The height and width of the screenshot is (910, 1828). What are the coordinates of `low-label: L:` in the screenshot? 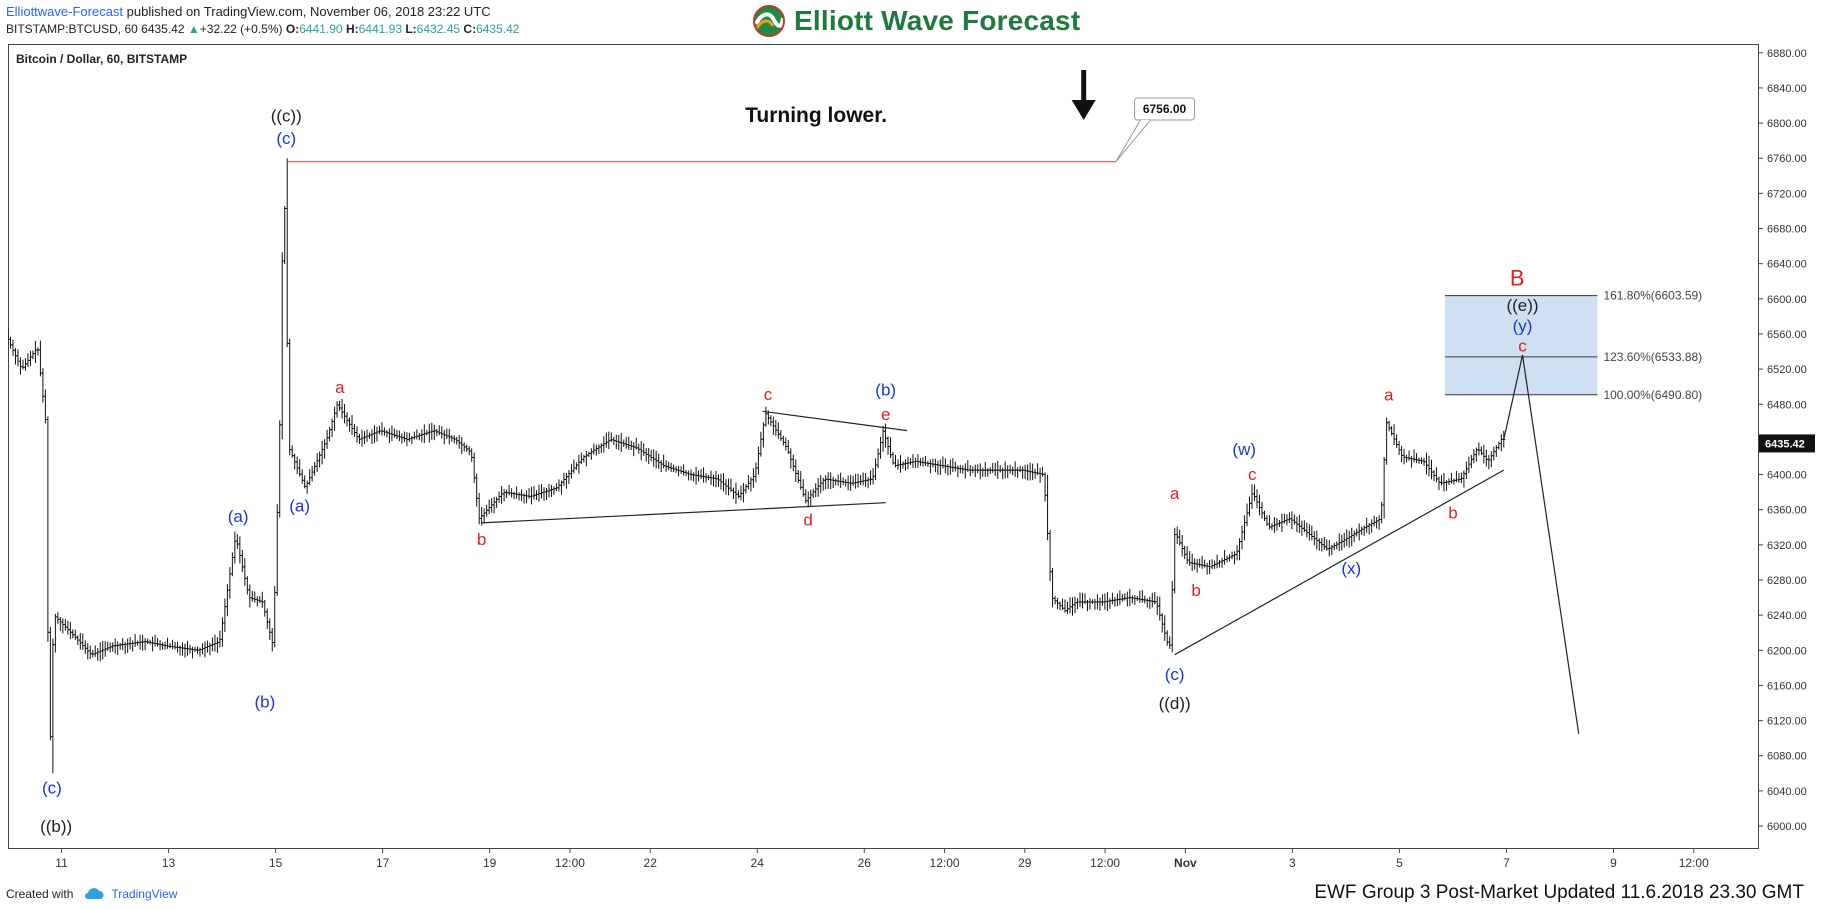 It's located at (411, 29).